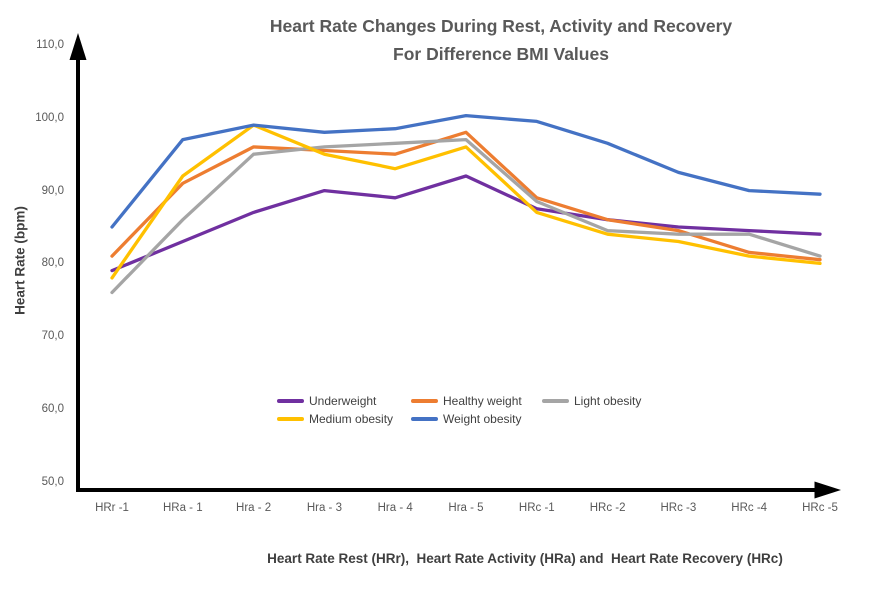  Describe the element at coordinates (112, 508) in the screenshot. I see `x-tick-label: HRr -1` at that location.